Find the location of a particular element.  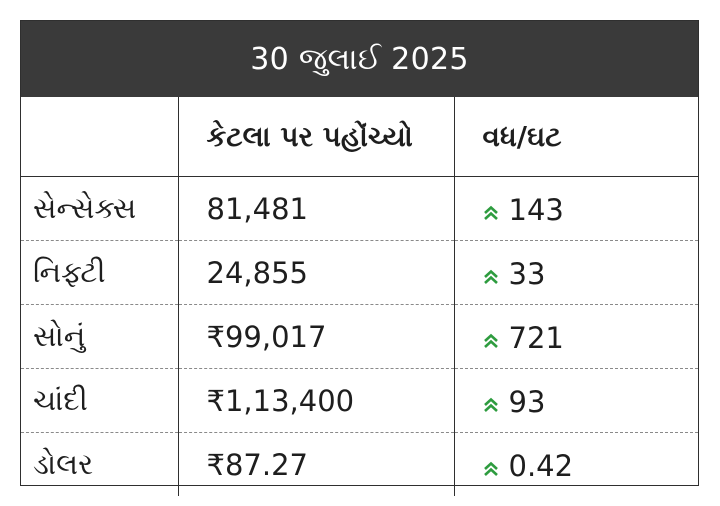

row-change: 143 is located at coordinates (536, 209).